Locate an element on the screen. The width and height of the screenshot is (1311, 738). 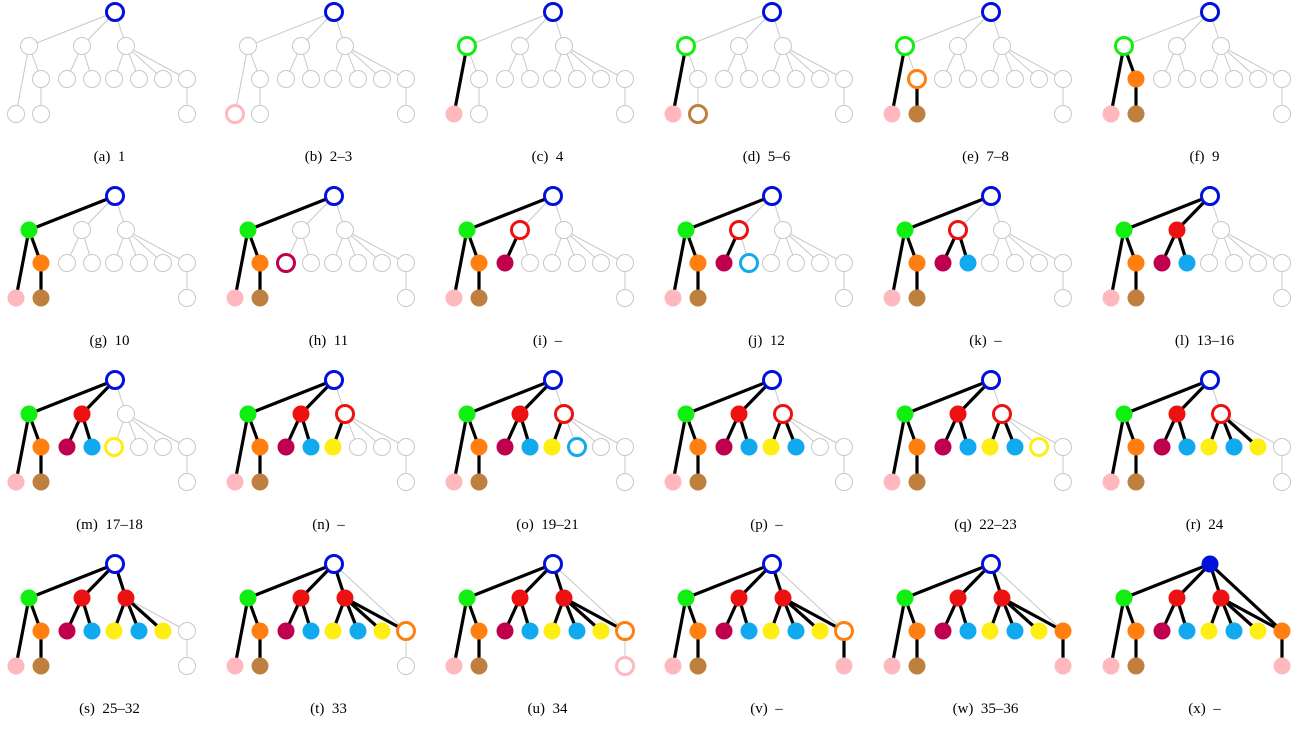
panel: (q) 22–23 is located at coordinates (985, 460).